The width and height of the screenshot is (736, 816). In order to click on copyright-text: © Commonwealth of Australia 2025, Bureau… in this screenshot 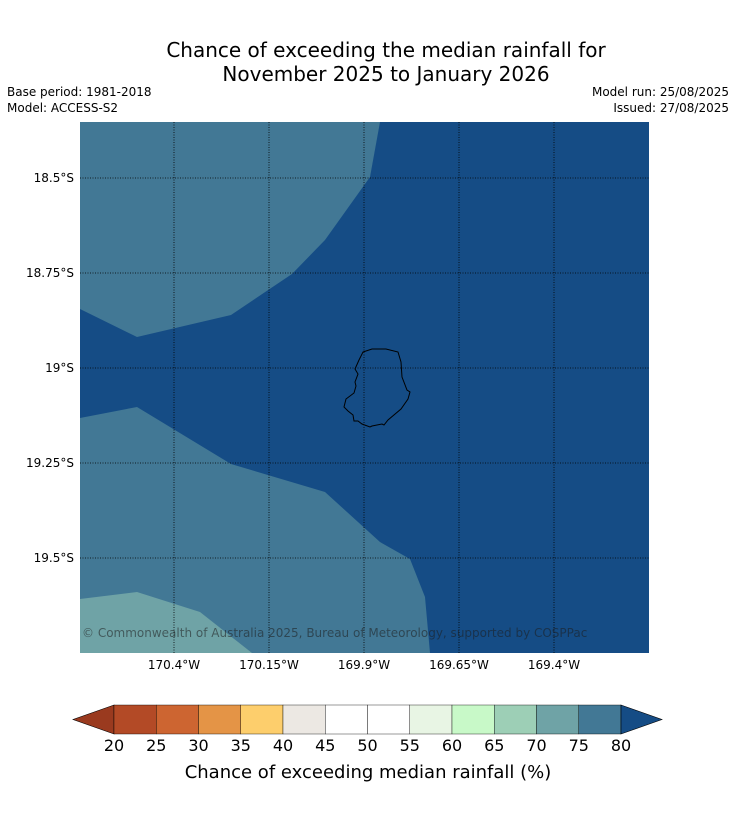, I will do `click(335, 633)`.